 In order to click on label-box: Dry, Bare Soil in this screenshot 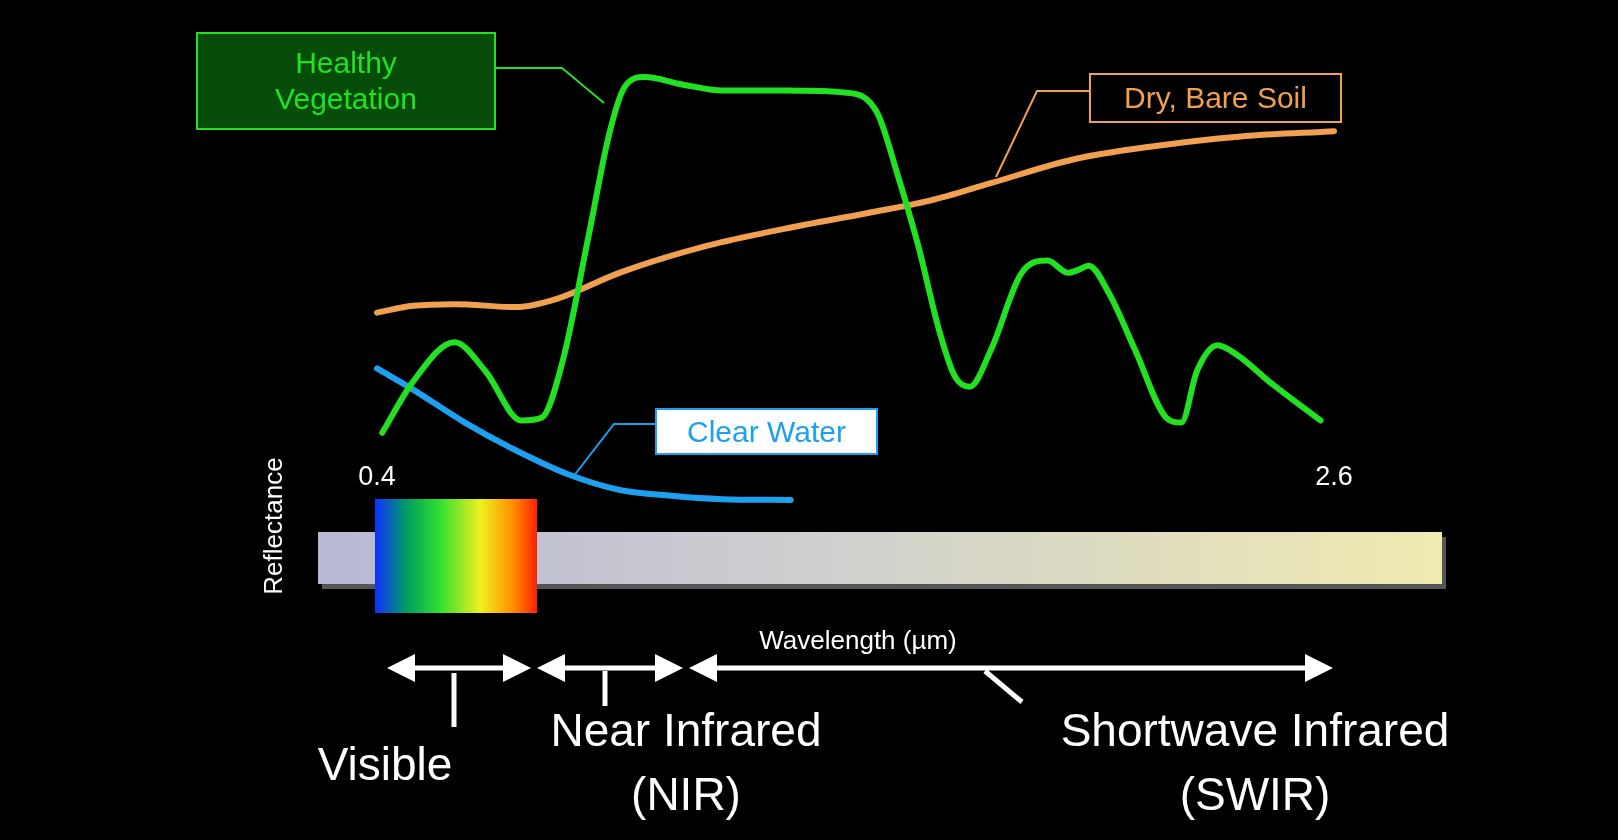, I will do `click(1215, 98)`.